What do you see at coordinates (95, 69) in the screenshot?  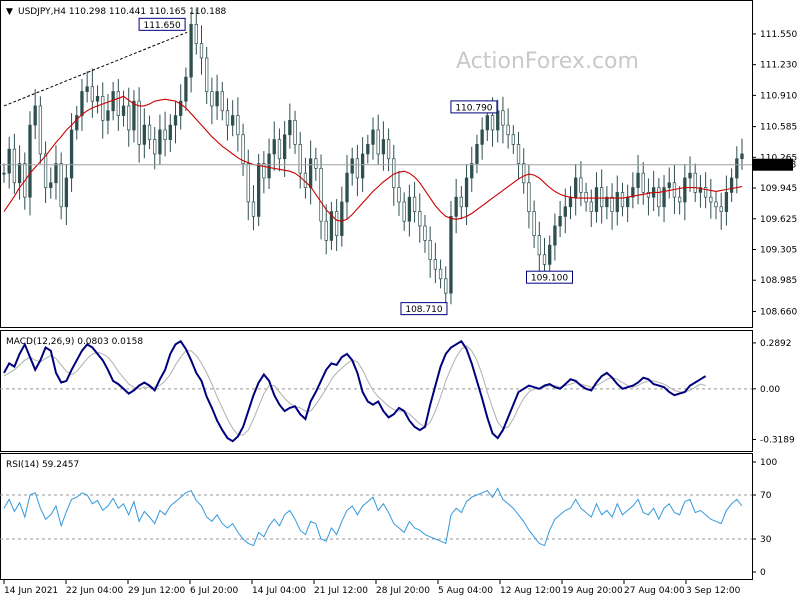 I see `trendline` at bounding box center [95, 69].